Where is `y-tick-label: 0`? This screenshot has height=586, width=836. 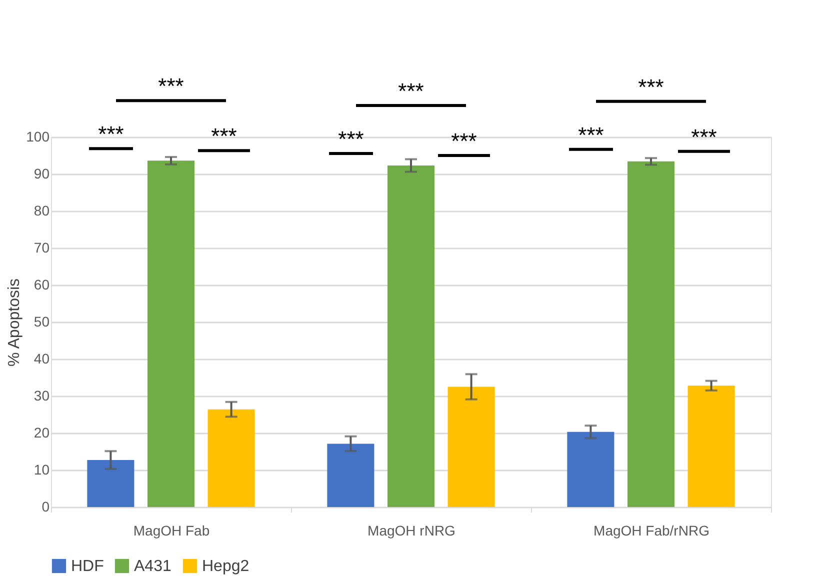 y-tick-label: 0 is located at coordinates (46, 506).